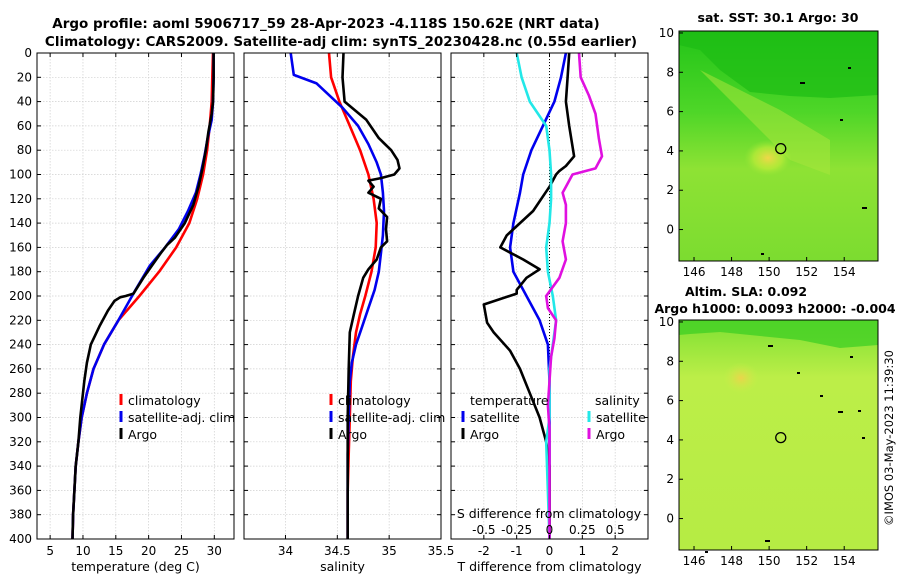 This screenshot has height=580, width=900. I want to click on x-tick-label: -2, so click(484, 551).